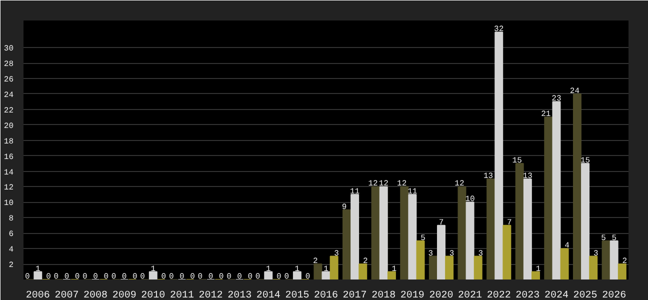 This screenshot has width=648, height=300. Describe the element at coordinates (556, 295) in the screenshot. I see `x-tick-label: 2024` at that location.